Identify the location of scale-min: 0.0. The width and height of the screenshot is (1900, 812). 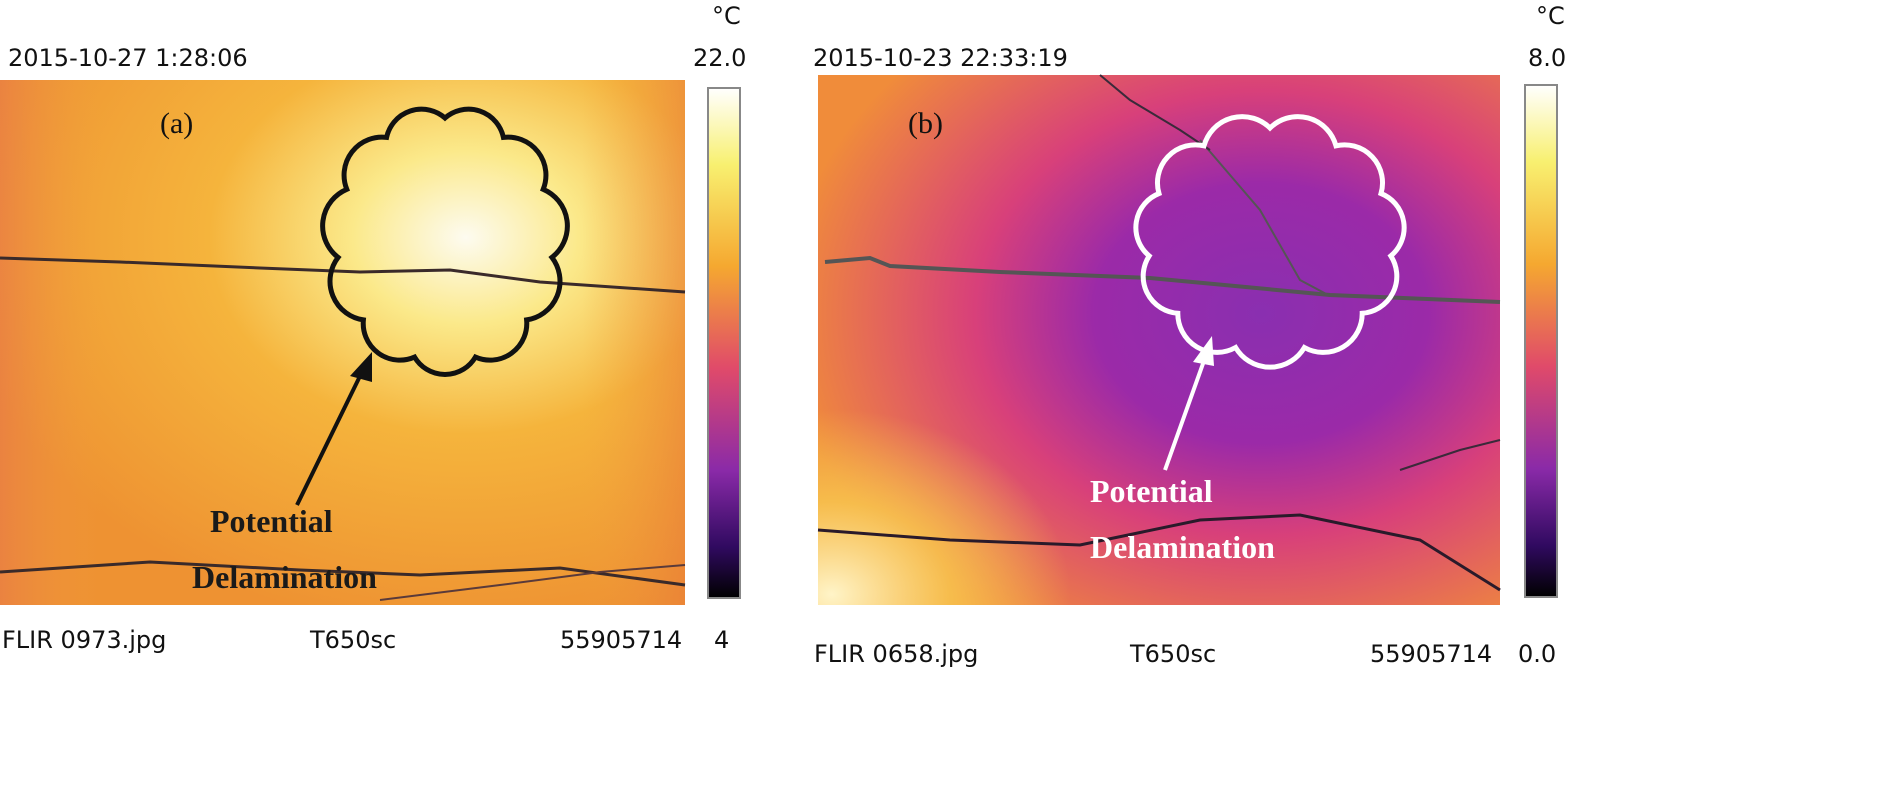
(1537, 654).